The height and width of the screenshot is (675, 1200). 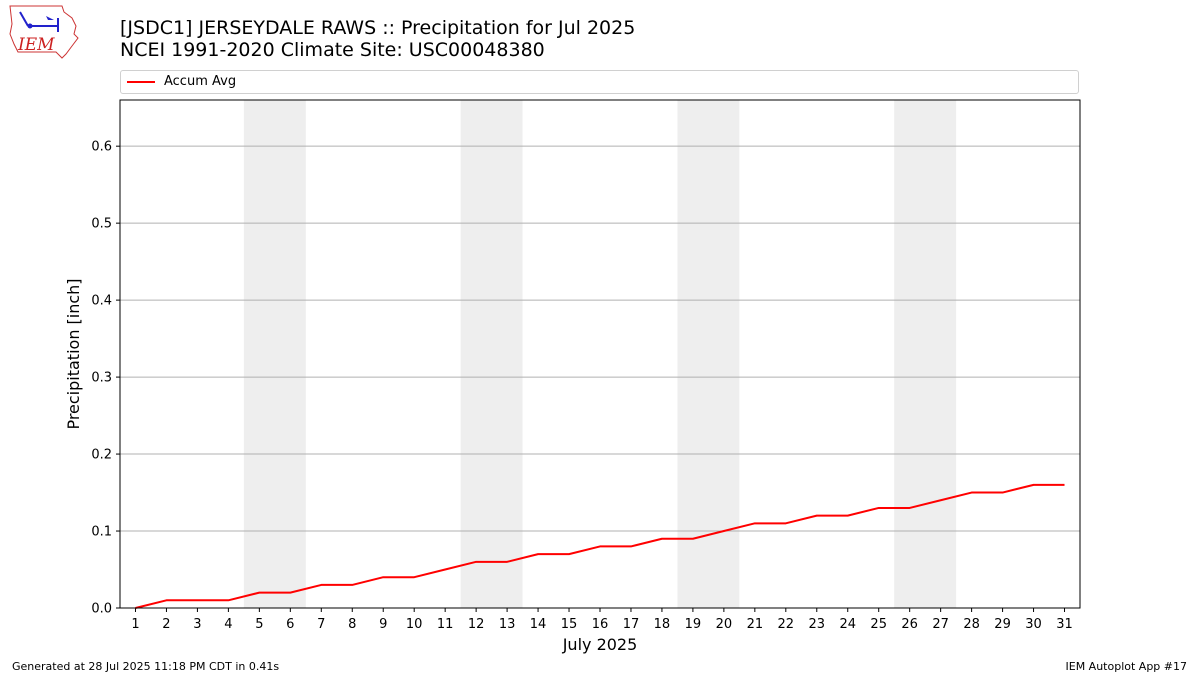 What do you see at coordinates (332, 50) in the screenshot?
I see `chart-subtitle: NCEI 1991-2020 Climate Site: USC00048380` at bounding box center [332, 50].